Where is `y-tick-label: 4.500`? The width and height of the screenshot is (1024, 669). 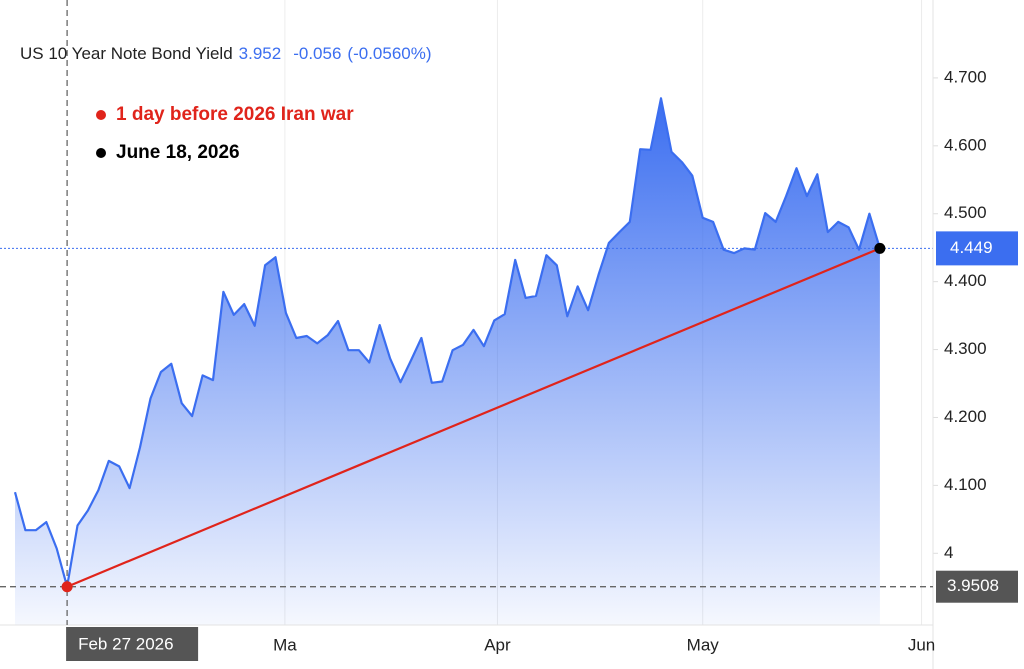 y-tick-label: 4.500 is located at coordinates (965, 212).